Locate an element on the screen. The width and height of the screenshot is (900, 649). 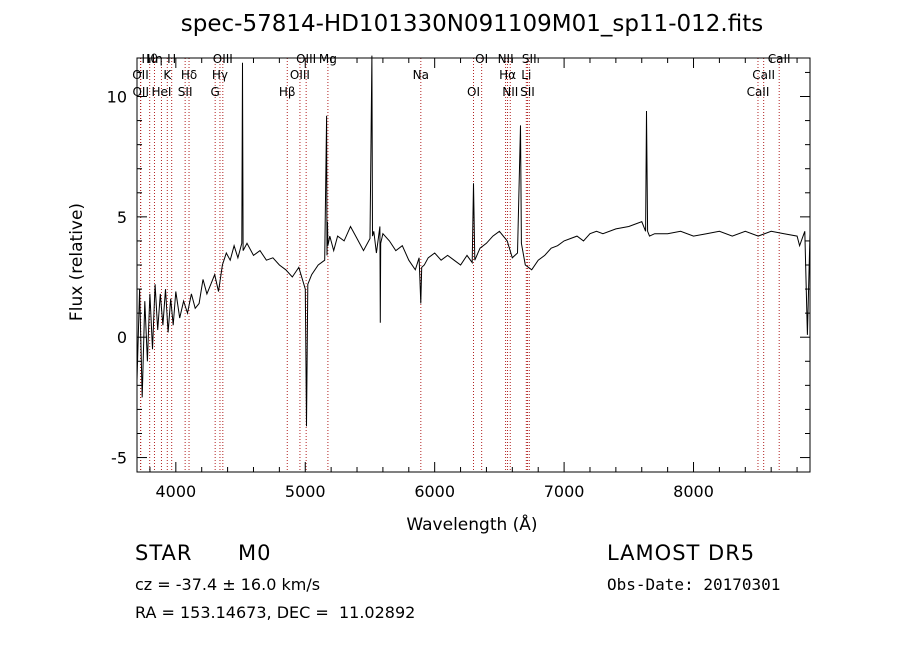
survey-name: LAMOST DR5 is located at coordinates (681, 553).